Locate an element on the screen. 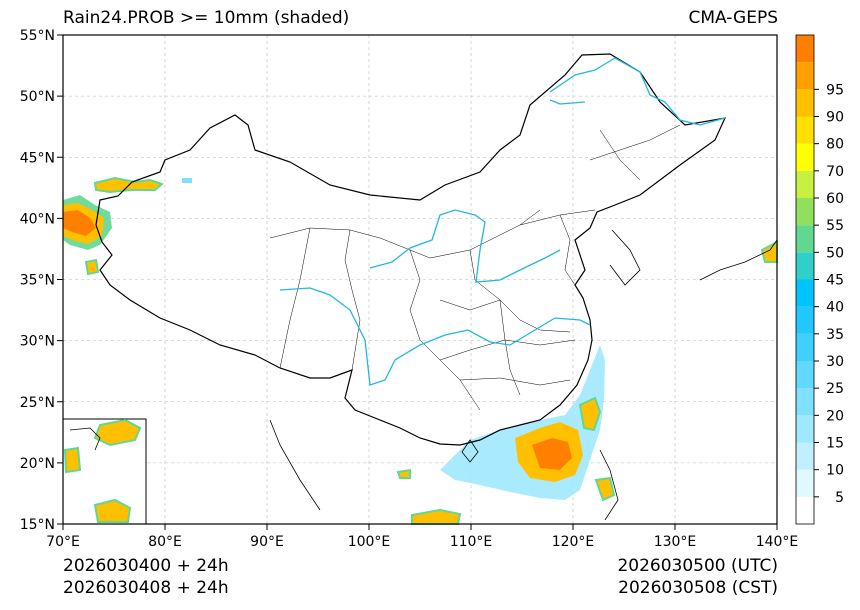 This screenshot has height=610, width=860. lon-tick-label: 100°E is located at coordinates (369, 542).